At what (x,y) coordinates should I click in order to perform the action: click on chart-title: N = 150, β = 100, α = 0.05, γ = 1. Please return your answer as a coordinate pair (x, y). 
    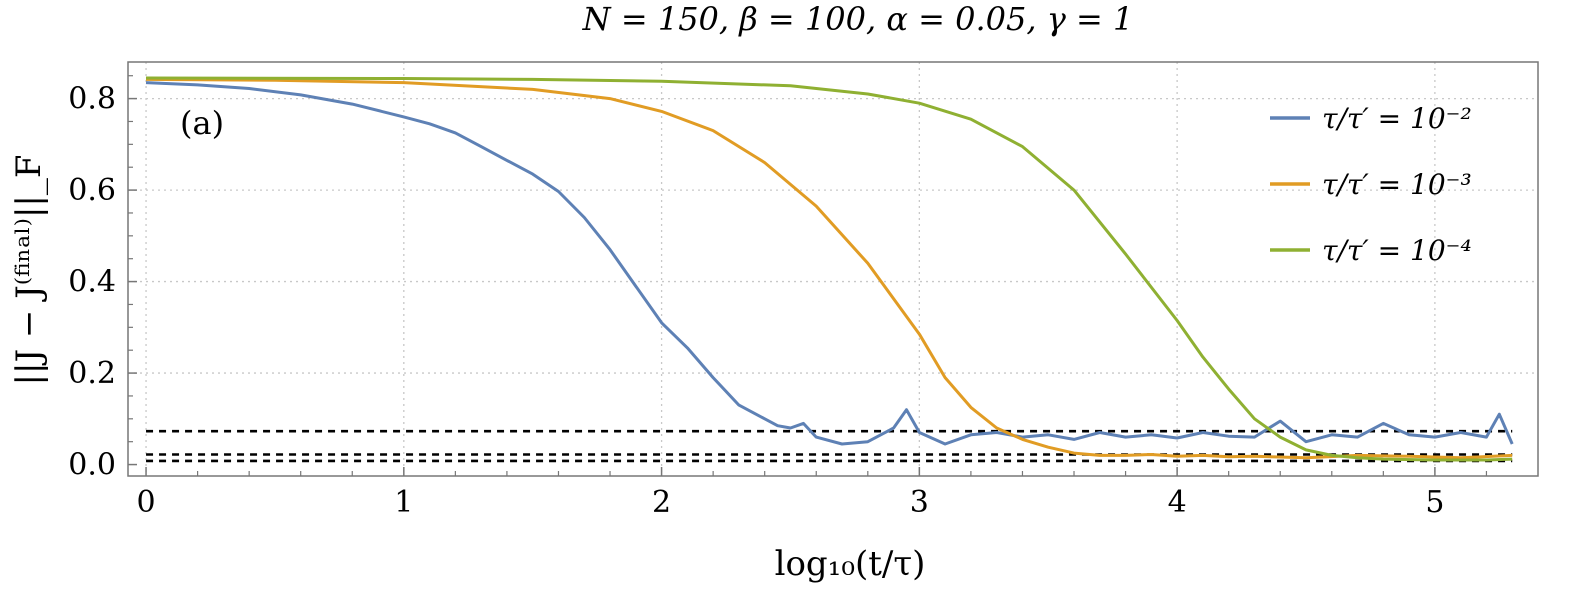
    Looking at the image, I should click on (858, 19).